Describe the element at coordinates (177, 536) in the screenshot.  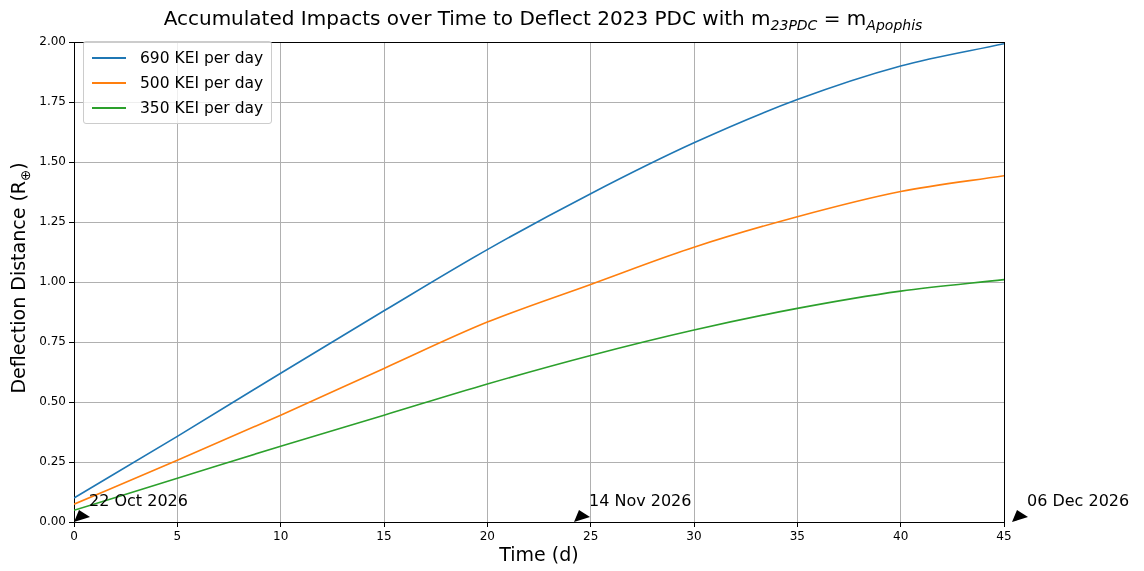
I see `x-tick-label: 5` at that location.